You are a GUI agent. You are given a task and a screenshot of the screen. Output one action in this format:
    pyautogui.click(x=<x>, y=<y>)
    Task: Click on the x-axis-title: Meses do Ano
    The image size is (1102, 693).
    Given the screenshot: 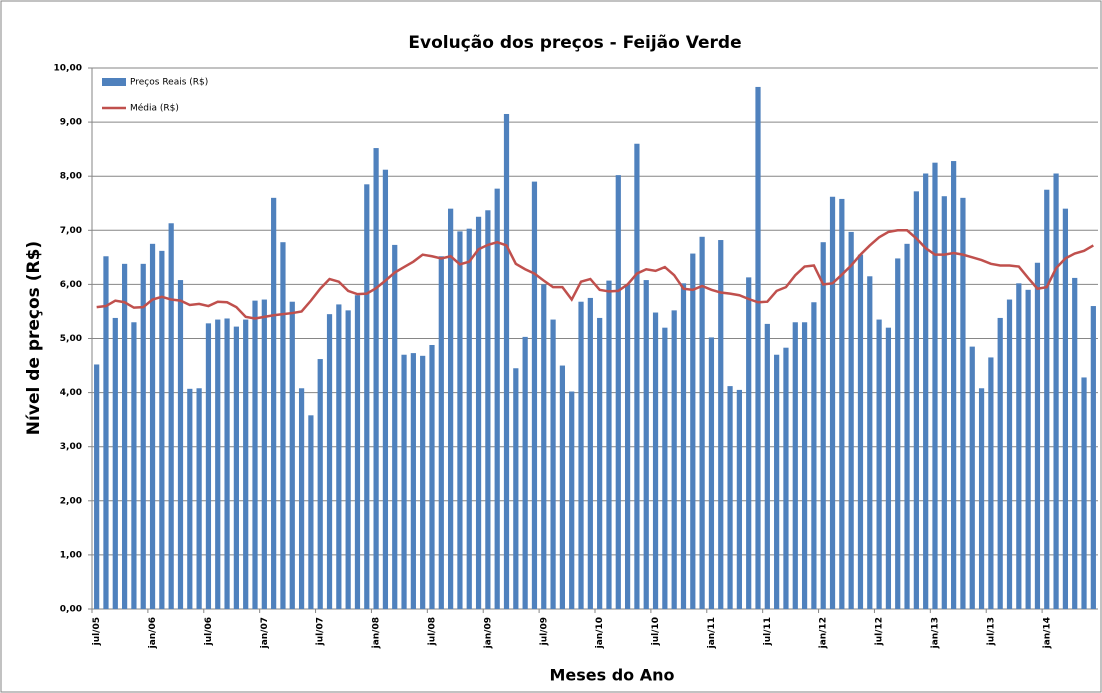 What is the action you would take?
    pyautogui.click(x=611, y=675)
    